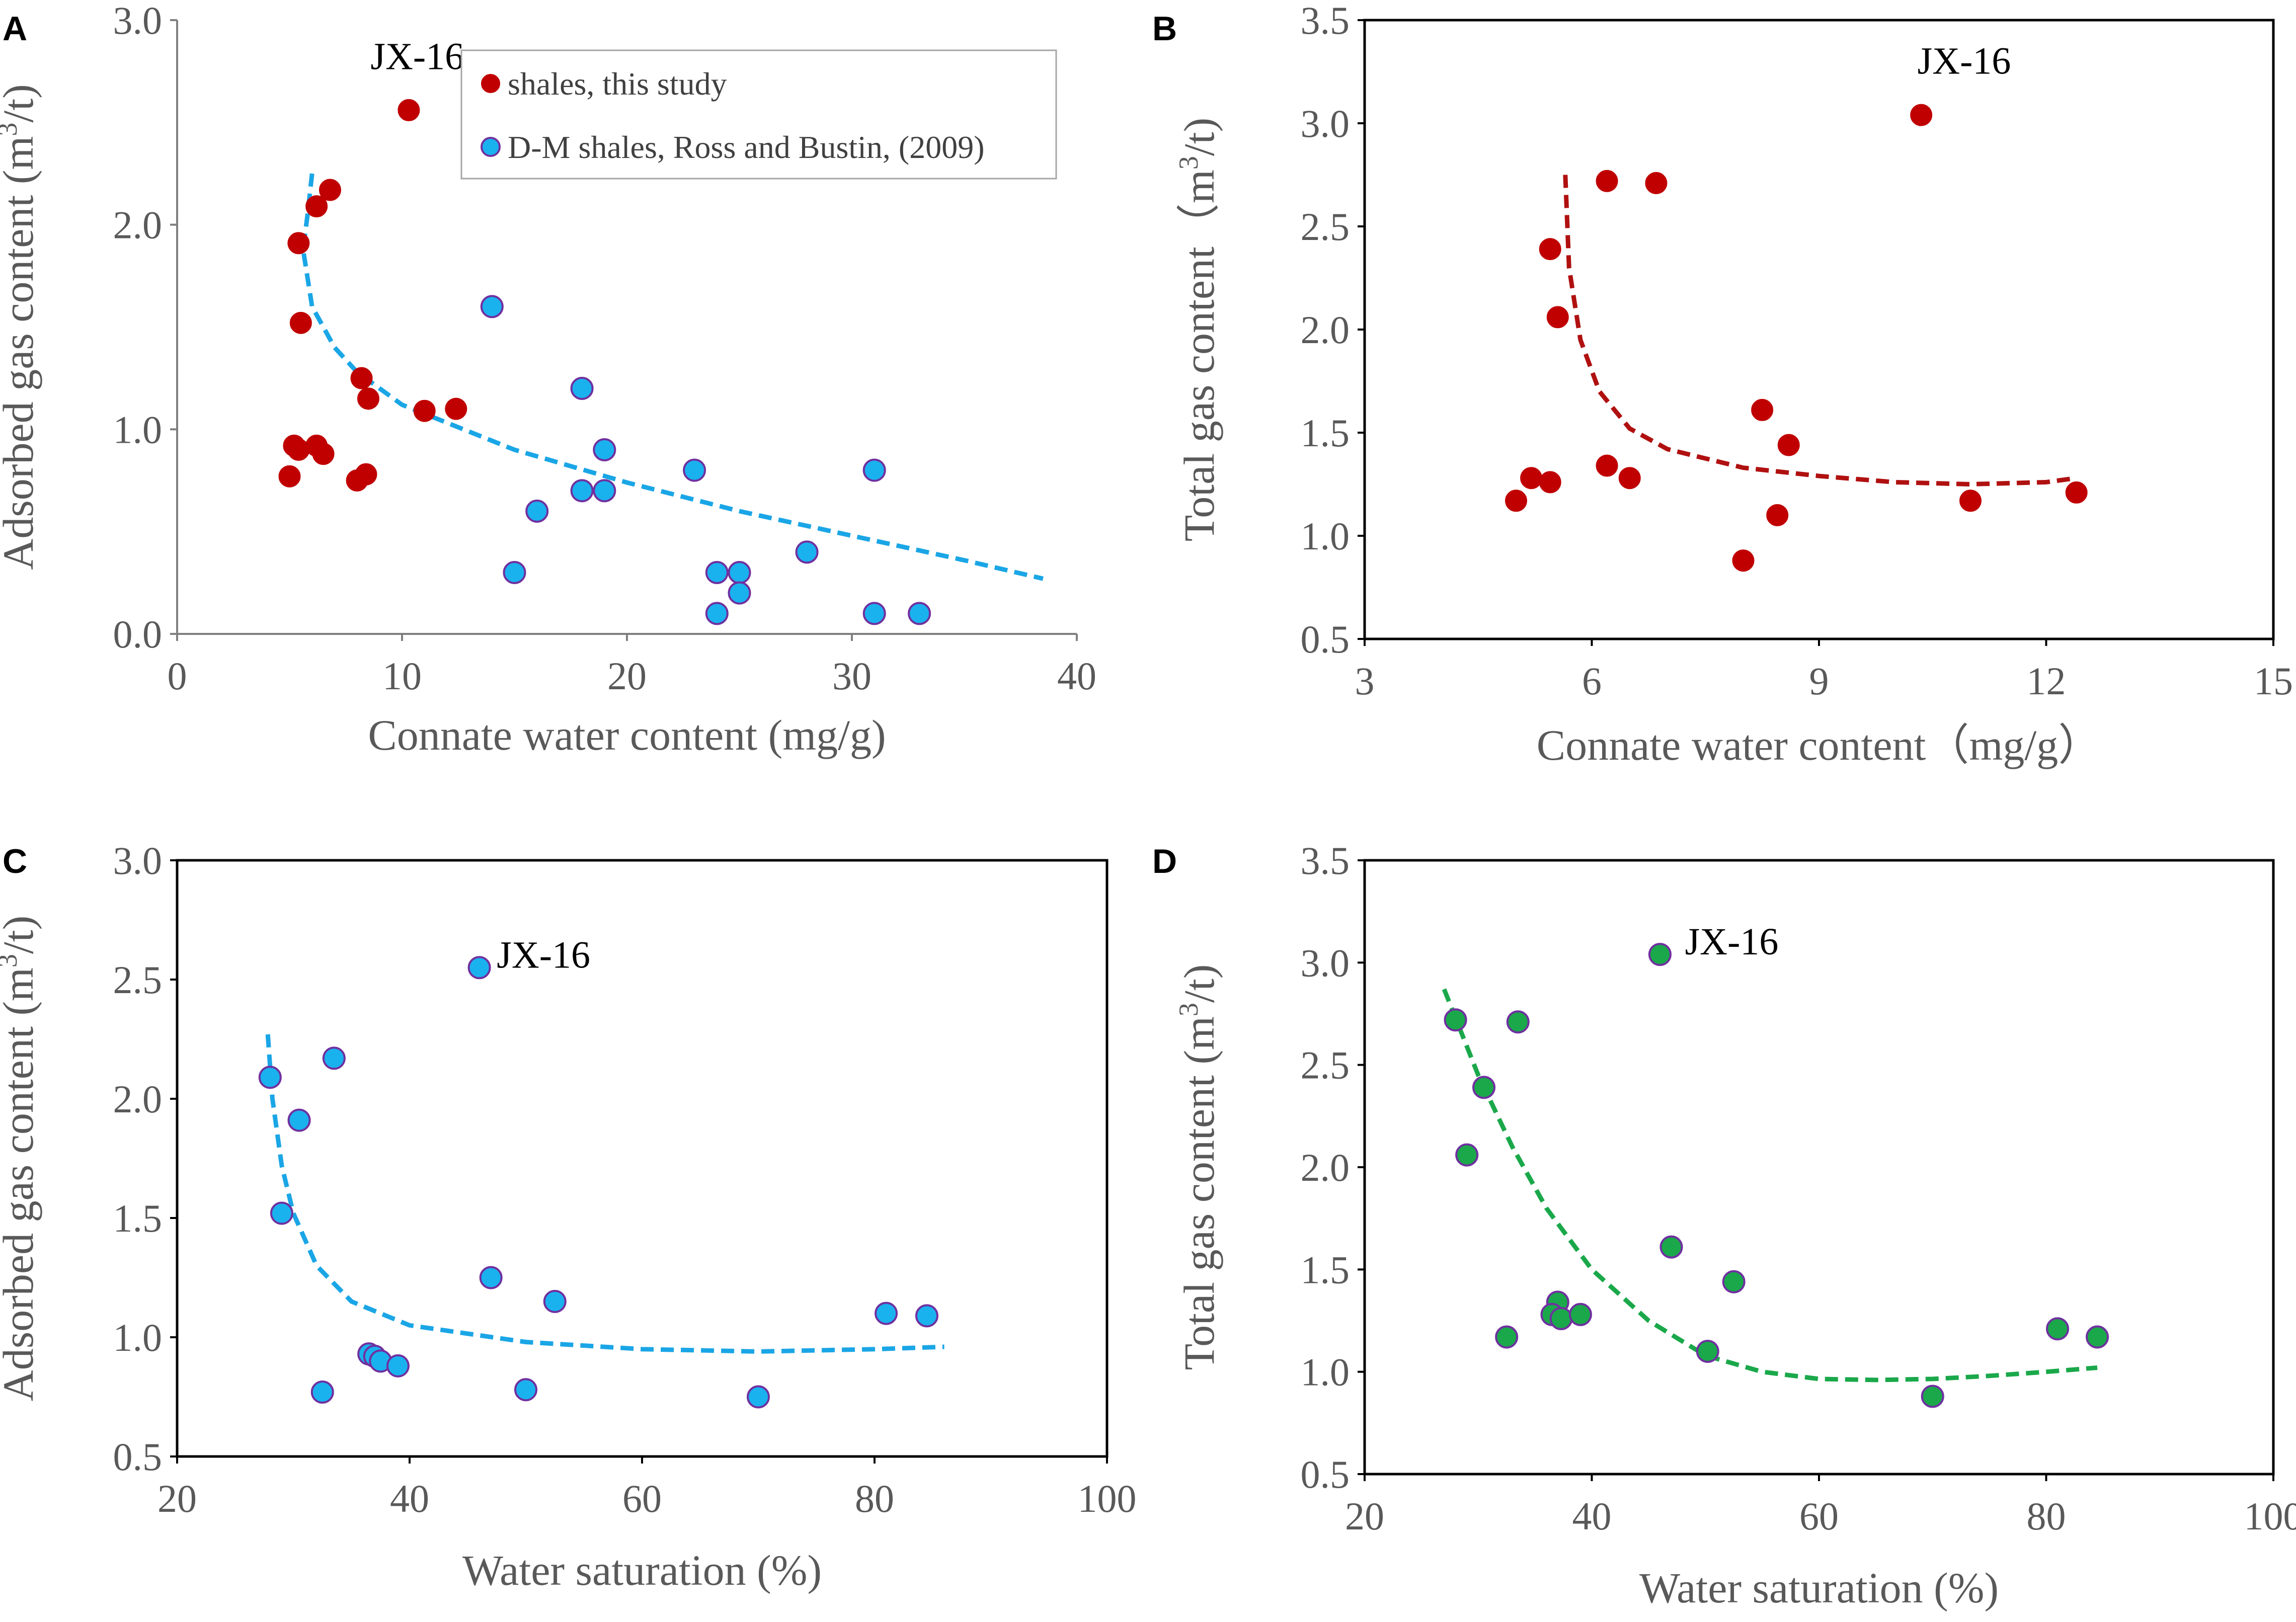 This screenshot has height=1622, width=2296. I want to click on x-tick-label: 60, so click(1819, 1516).